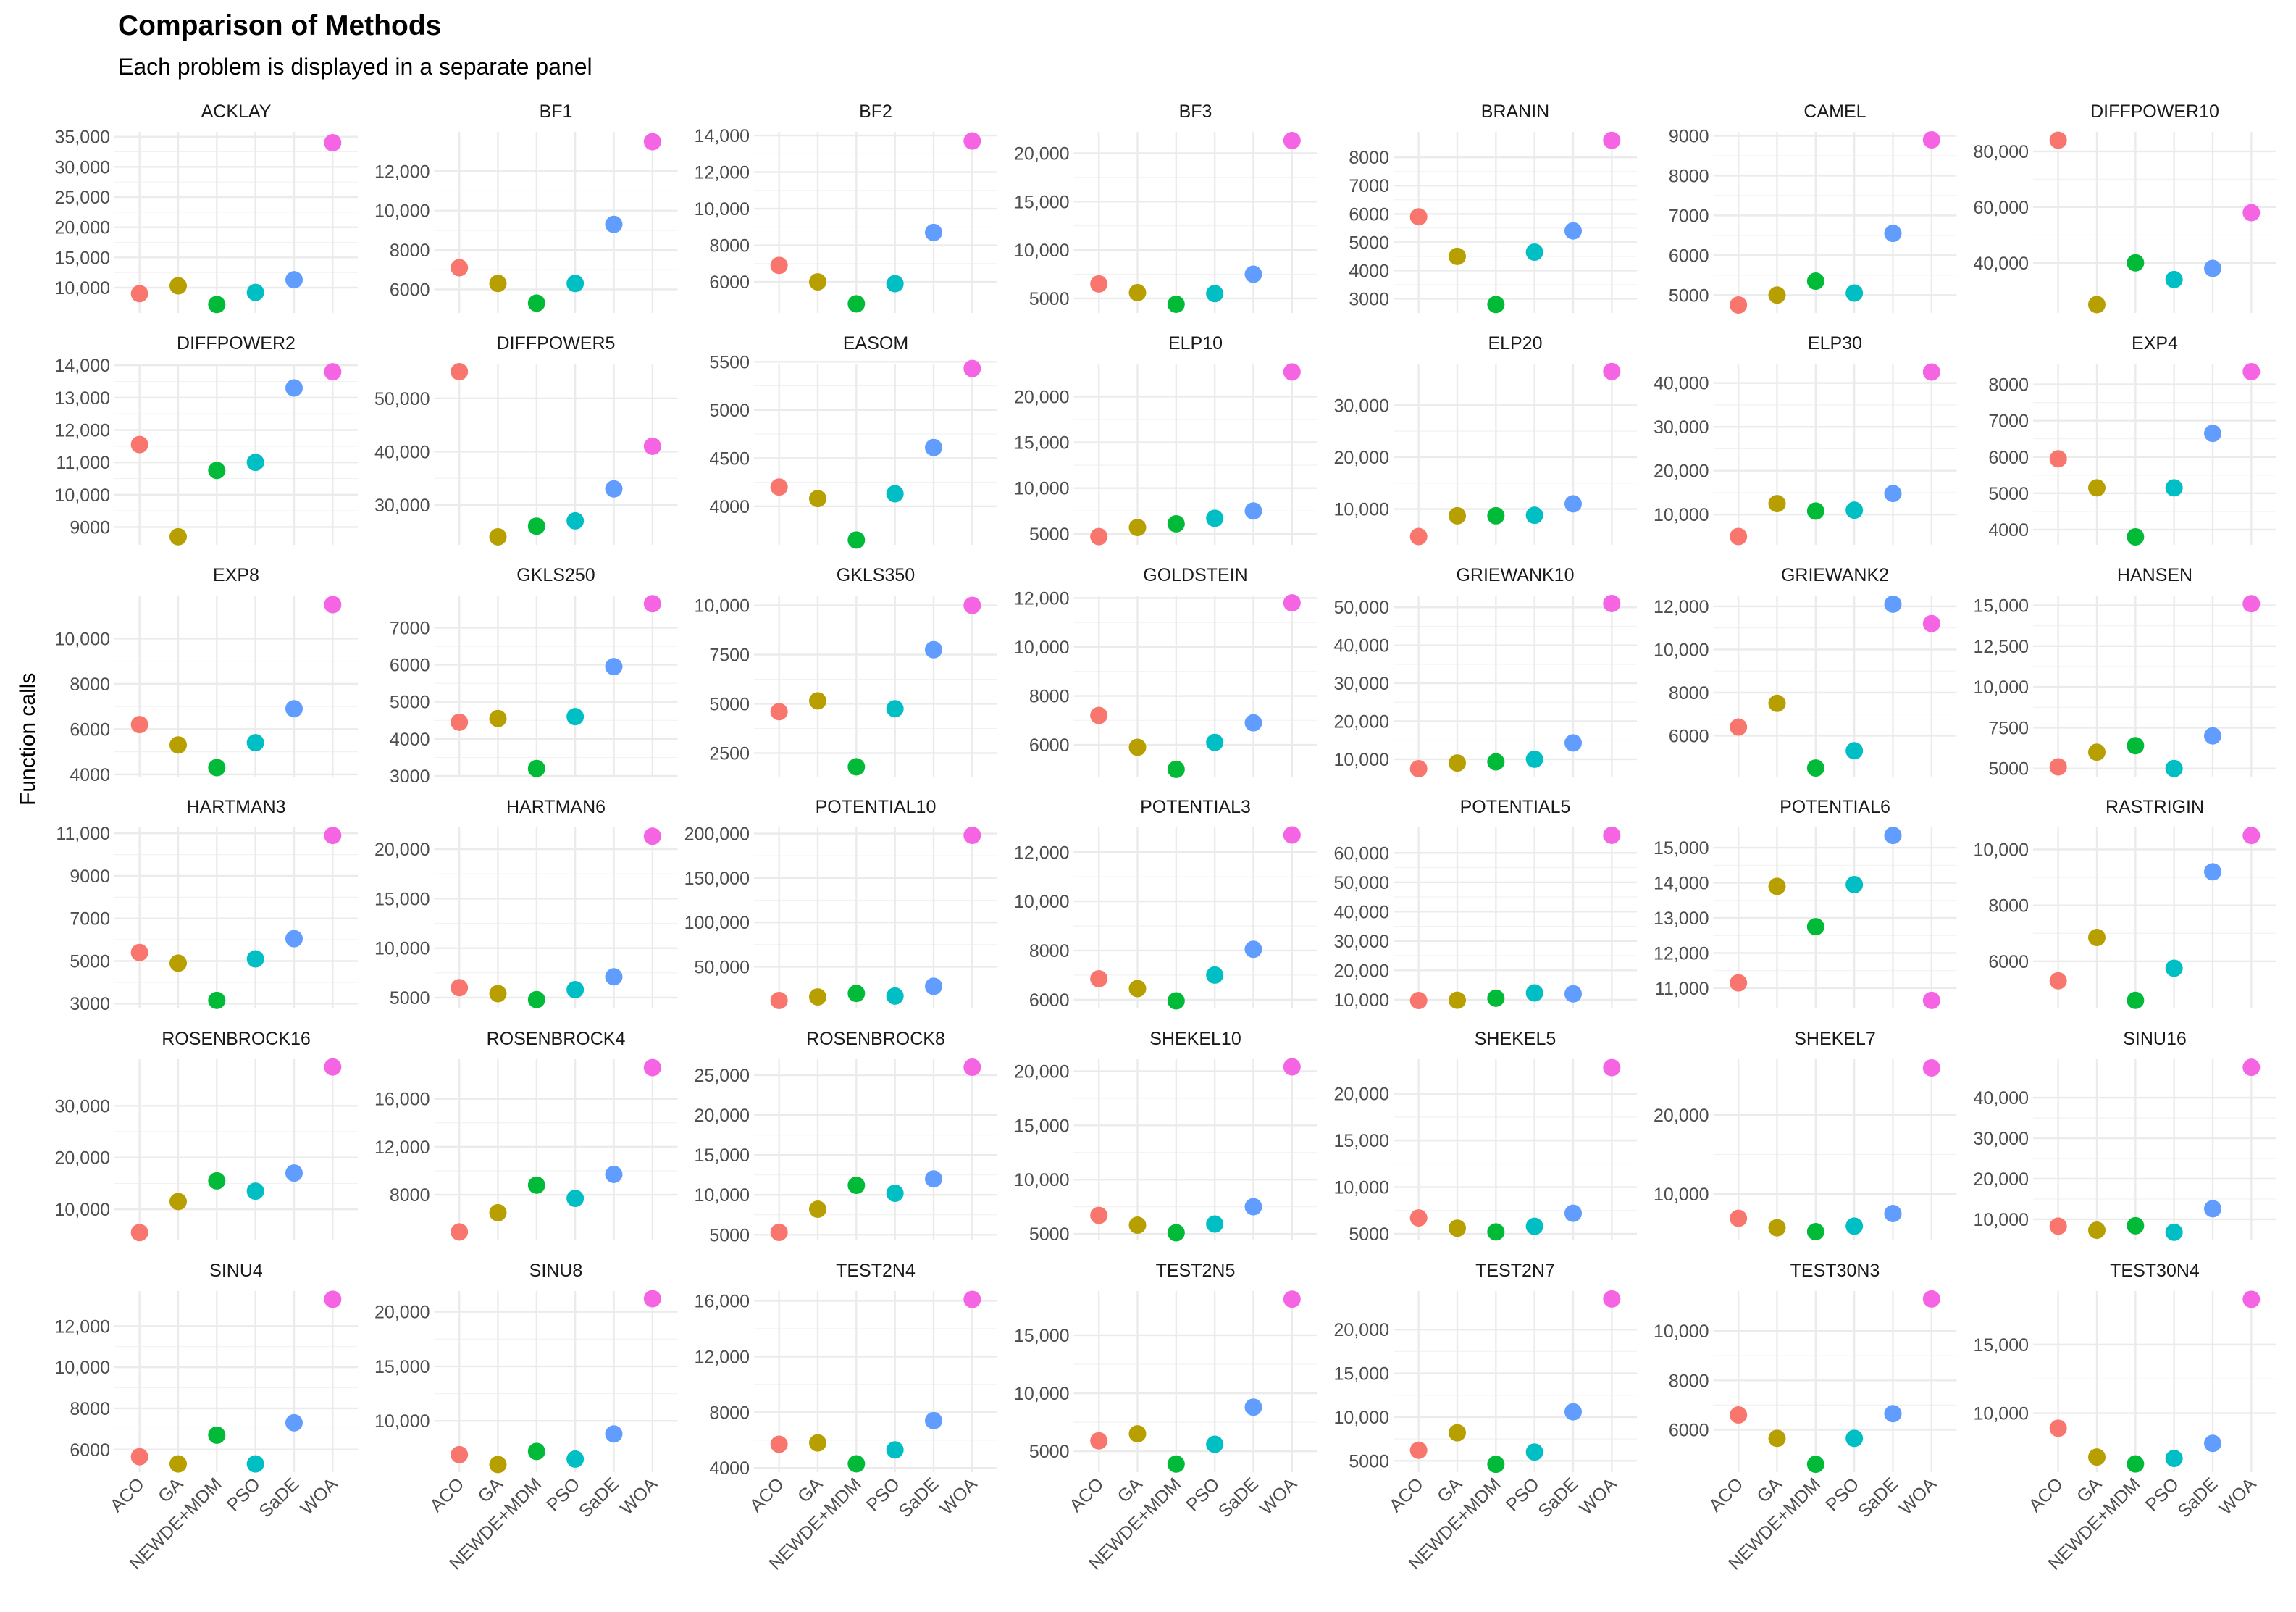  Describe the element at coordinates (236, 1271) in the screenshot. I see `panel-title: SINU4` at that location.